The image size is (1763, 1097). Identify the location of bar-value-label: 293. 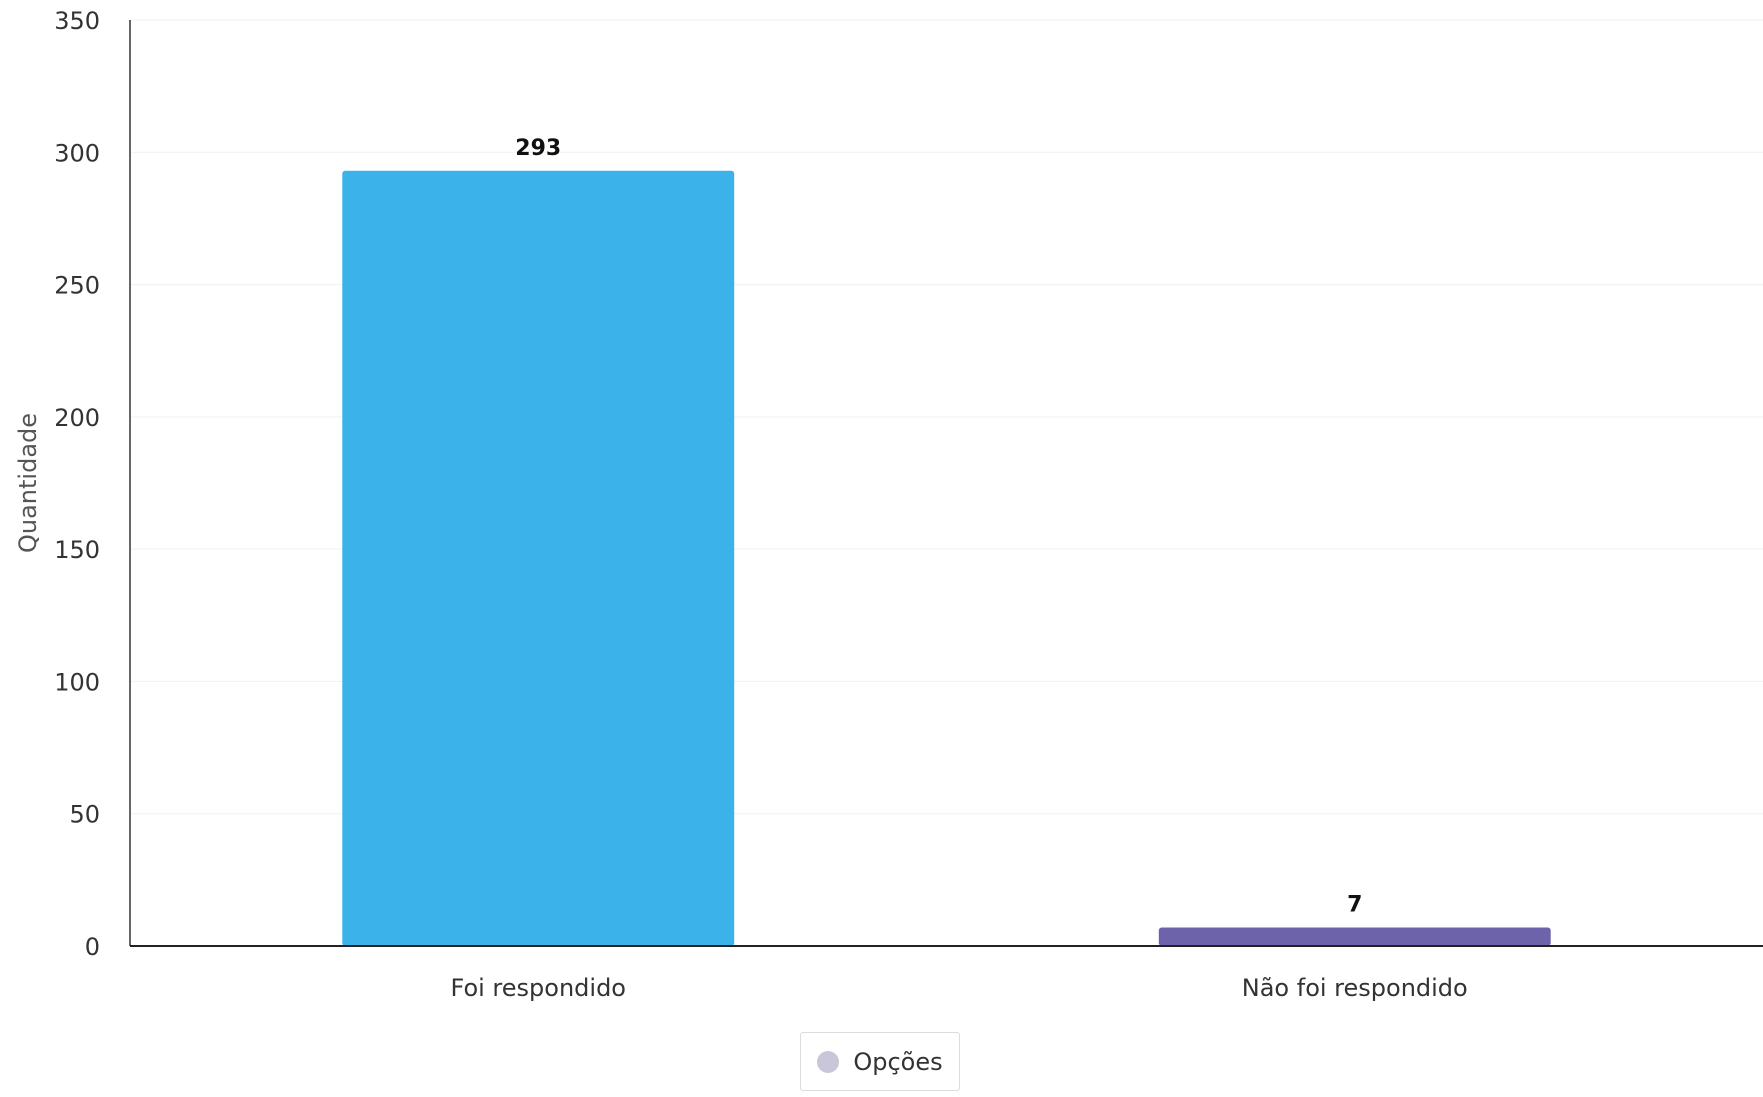
(538, 148).